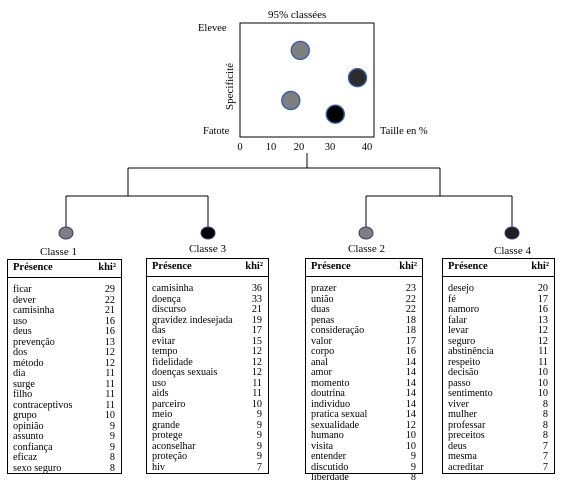 The image size is (569, 484). What do you see at coordinates (320, 309) in the screenshot?
I see `term: duas` at bounding box center [320, 309].